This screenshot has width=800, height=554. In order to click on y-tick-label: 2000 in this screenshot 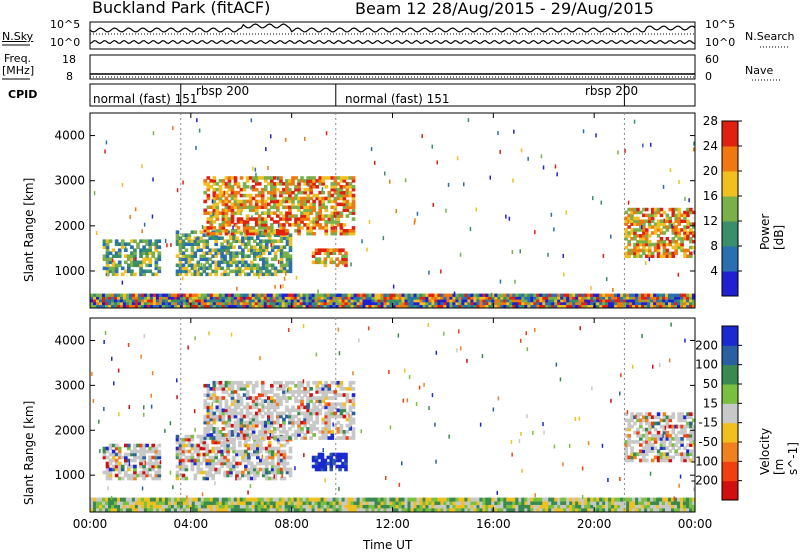, I will do `click(69, 226)`.